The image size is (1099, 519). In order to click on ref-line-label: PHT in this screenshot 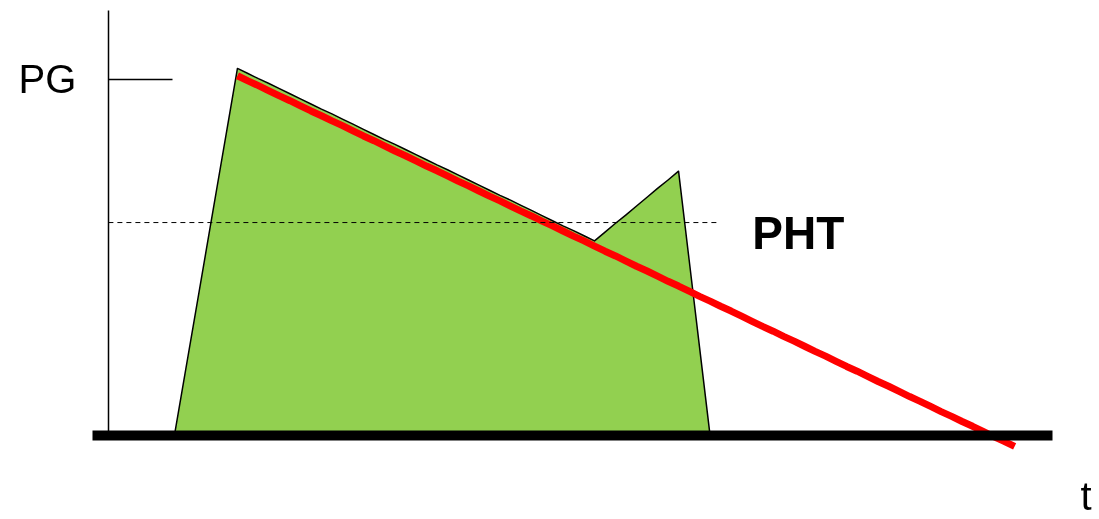, I will do `click(798, 232)`.